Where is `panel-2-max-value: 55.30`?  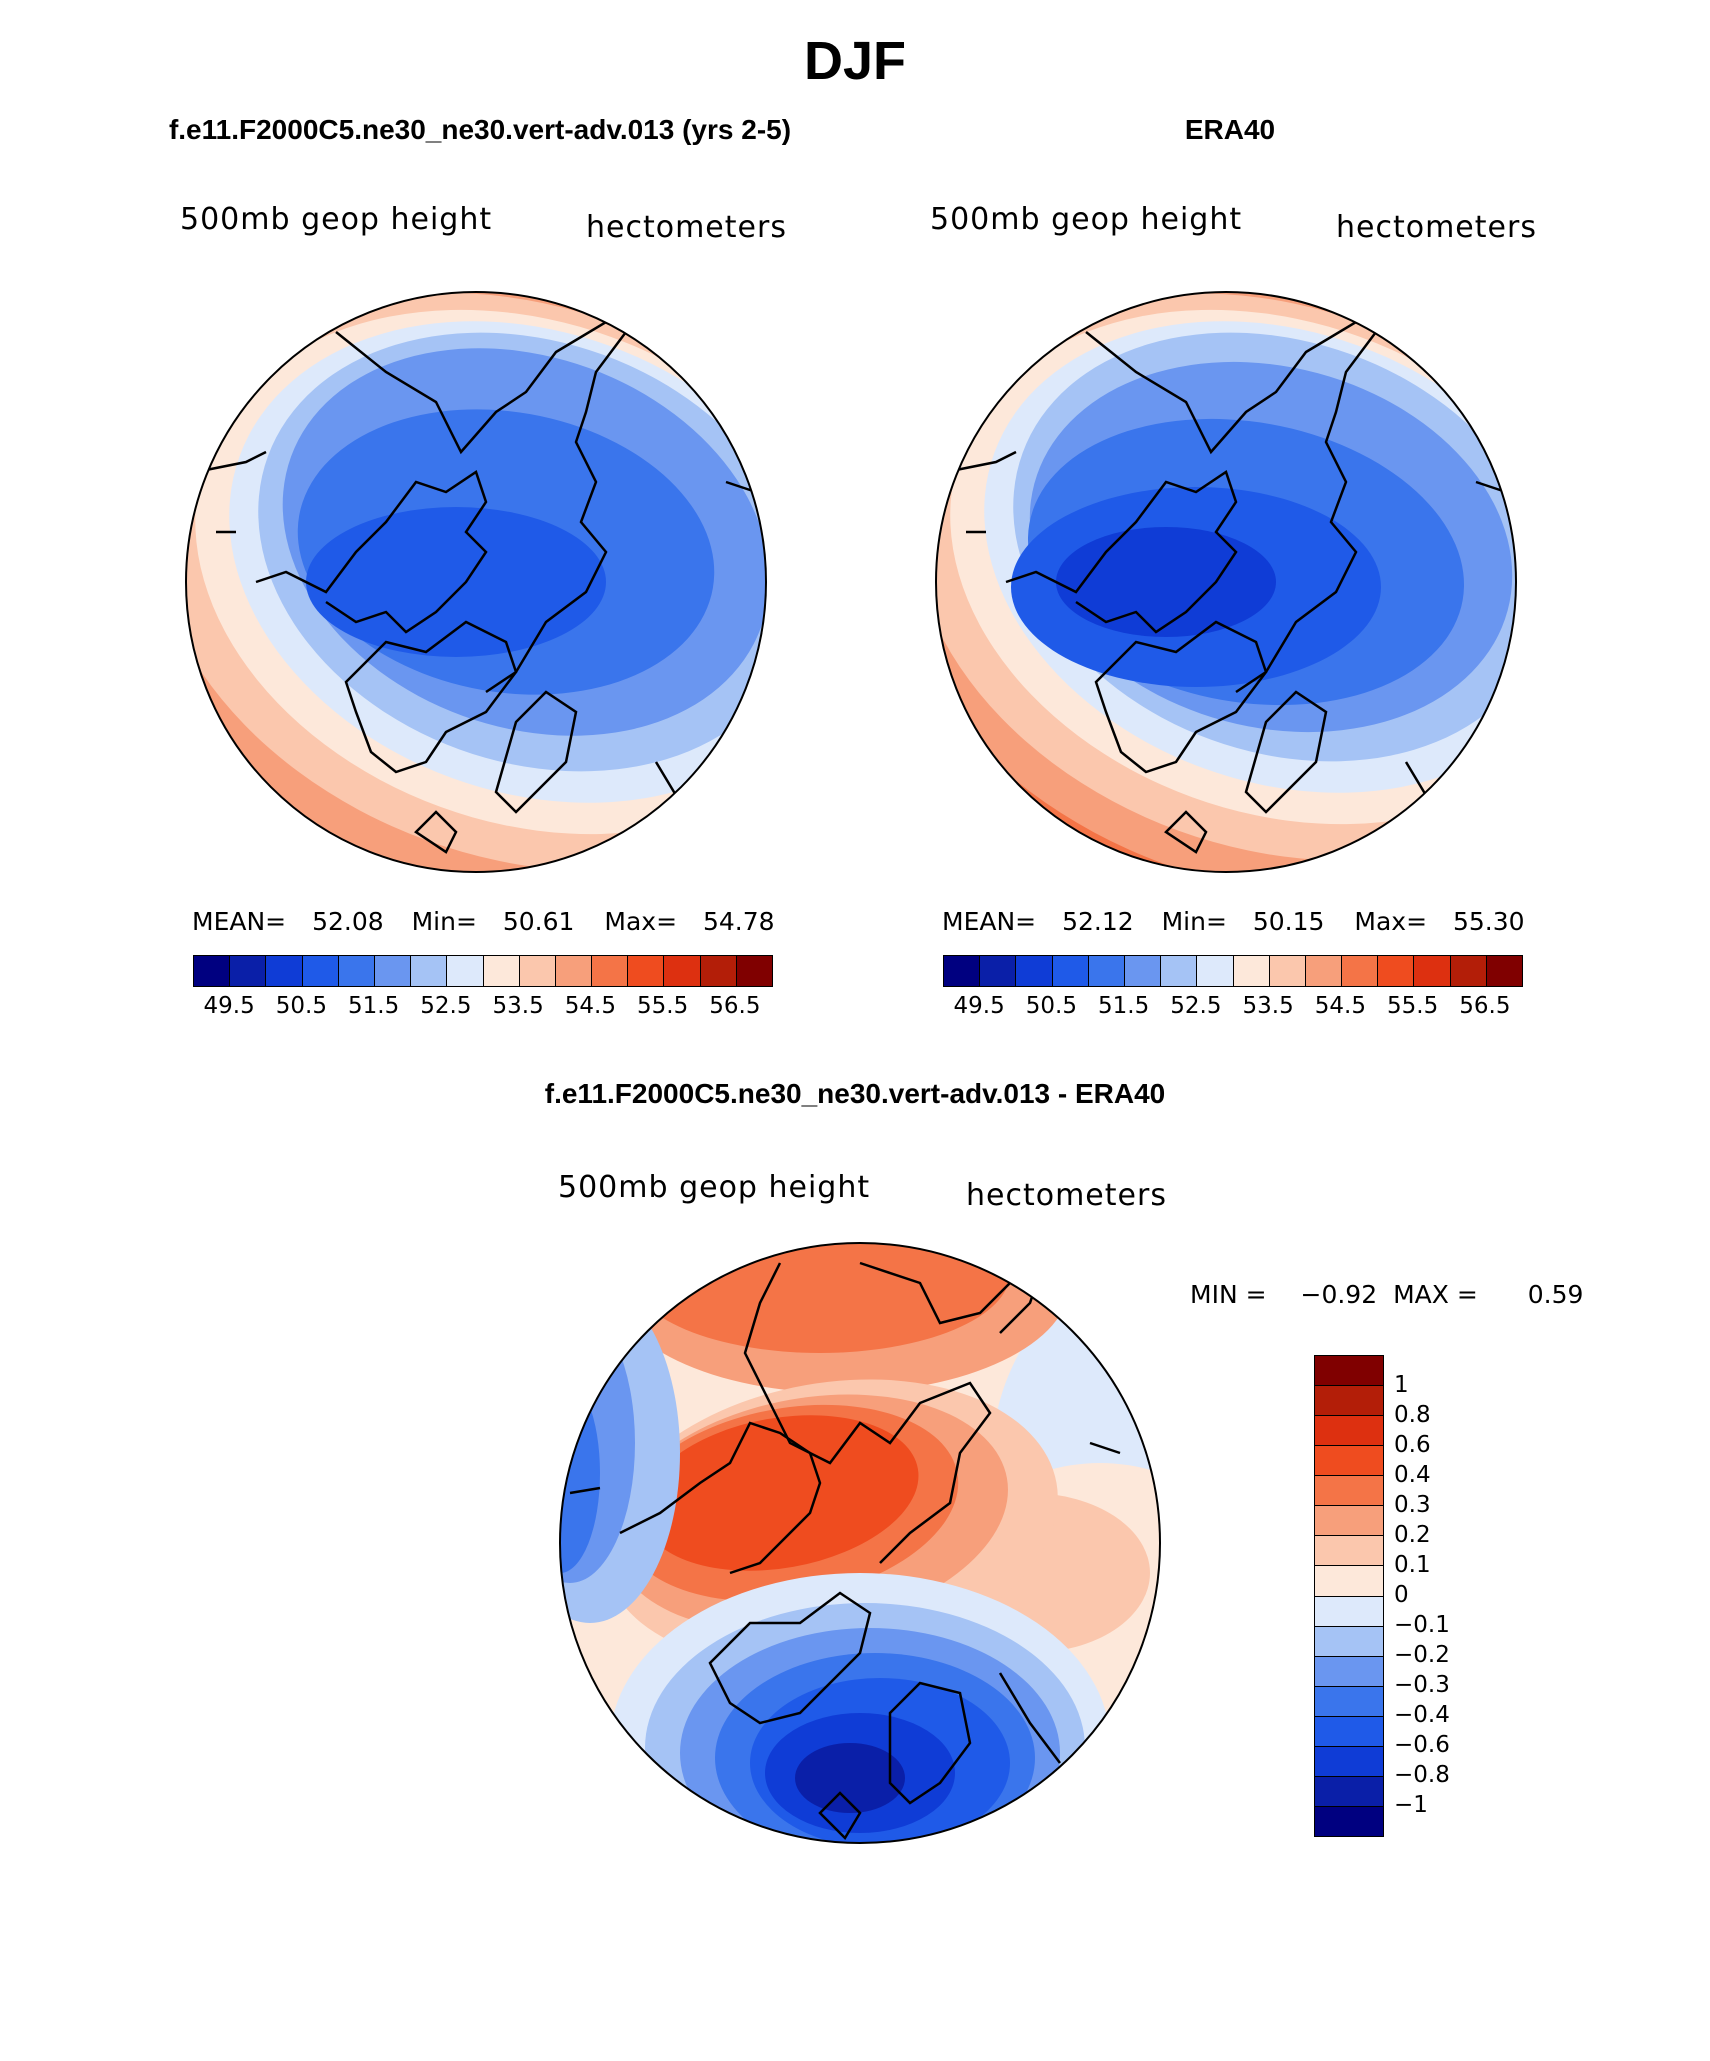
panel-2-max-value: 55.30 is located at coordinates (1489, 921).